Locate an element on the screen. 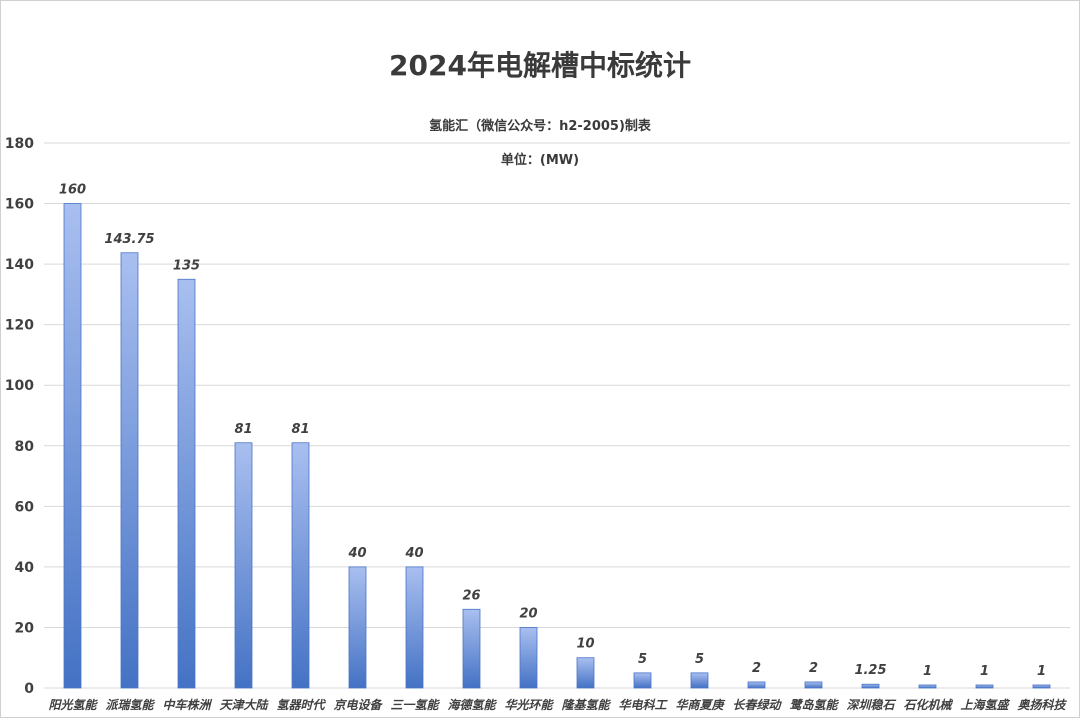 The image size is (1080, 718). x-tick-label: 天津大陆 is located at coordinates (244, 705).